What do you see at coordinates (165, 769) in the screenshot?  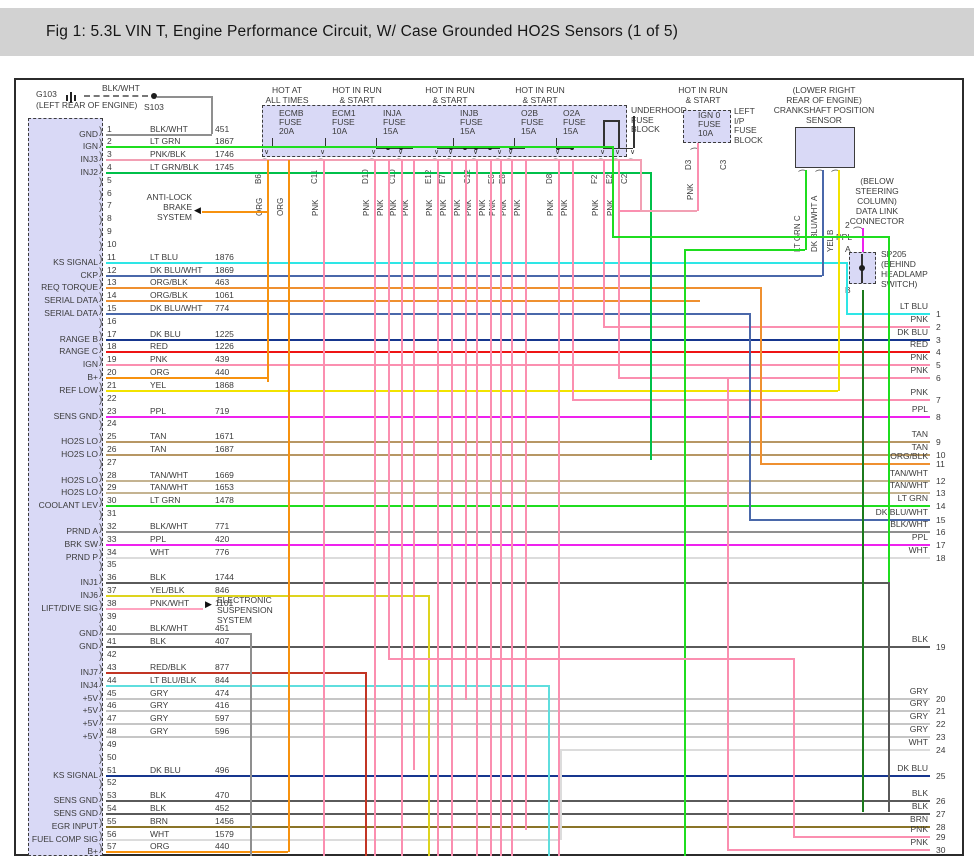 I see `pcm-wire-color: DK BLU` at bounding box center [165, 769].